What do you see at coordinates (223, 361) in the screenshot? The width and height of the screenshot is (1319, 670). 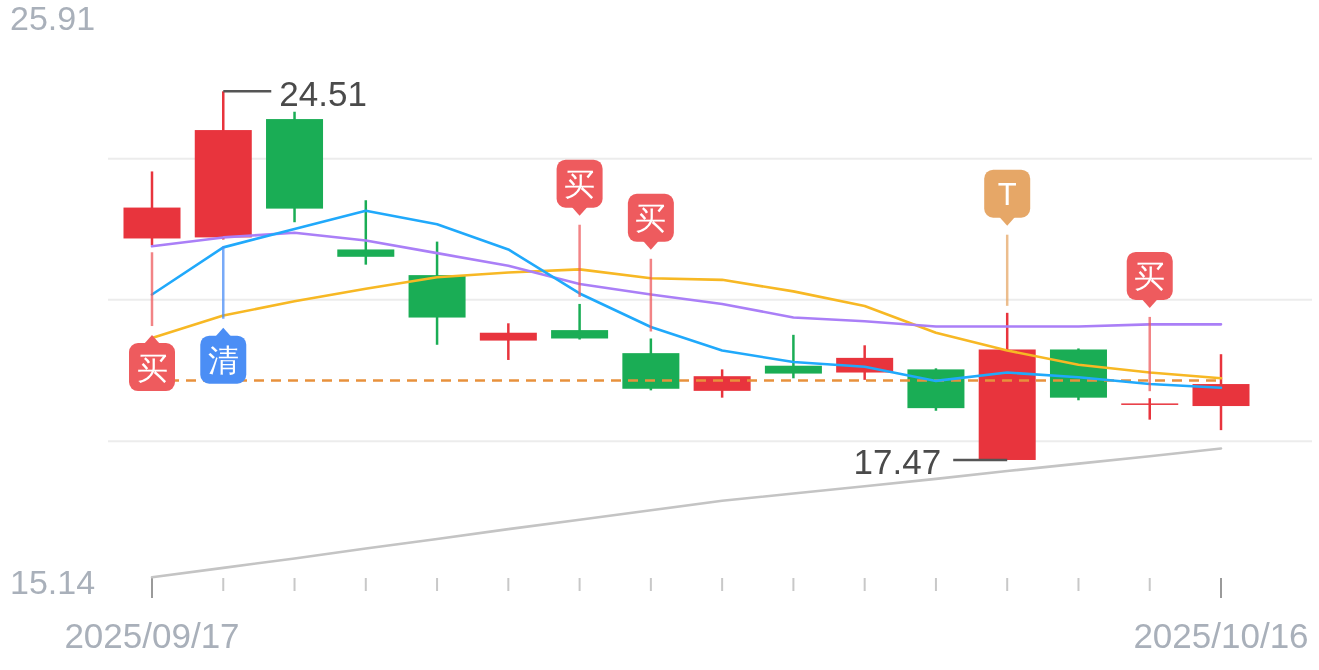 I see `data-label: 清` at bounding box center [223, 361].